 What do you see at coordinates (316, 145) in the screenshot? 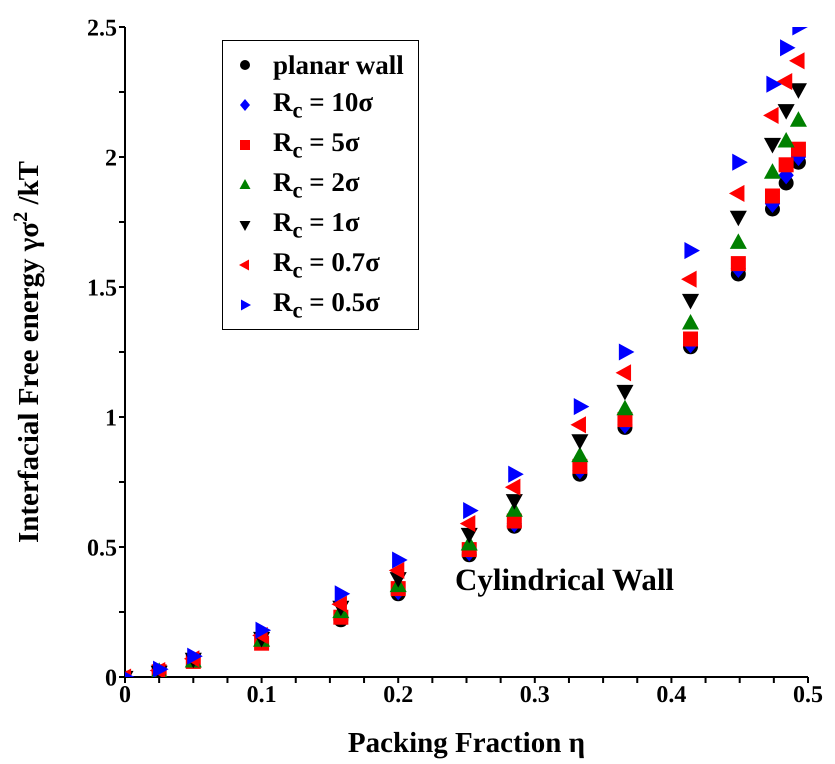
I see `legend-label: R$_{c}$ = 5σ` at bounding box center [316, 145].